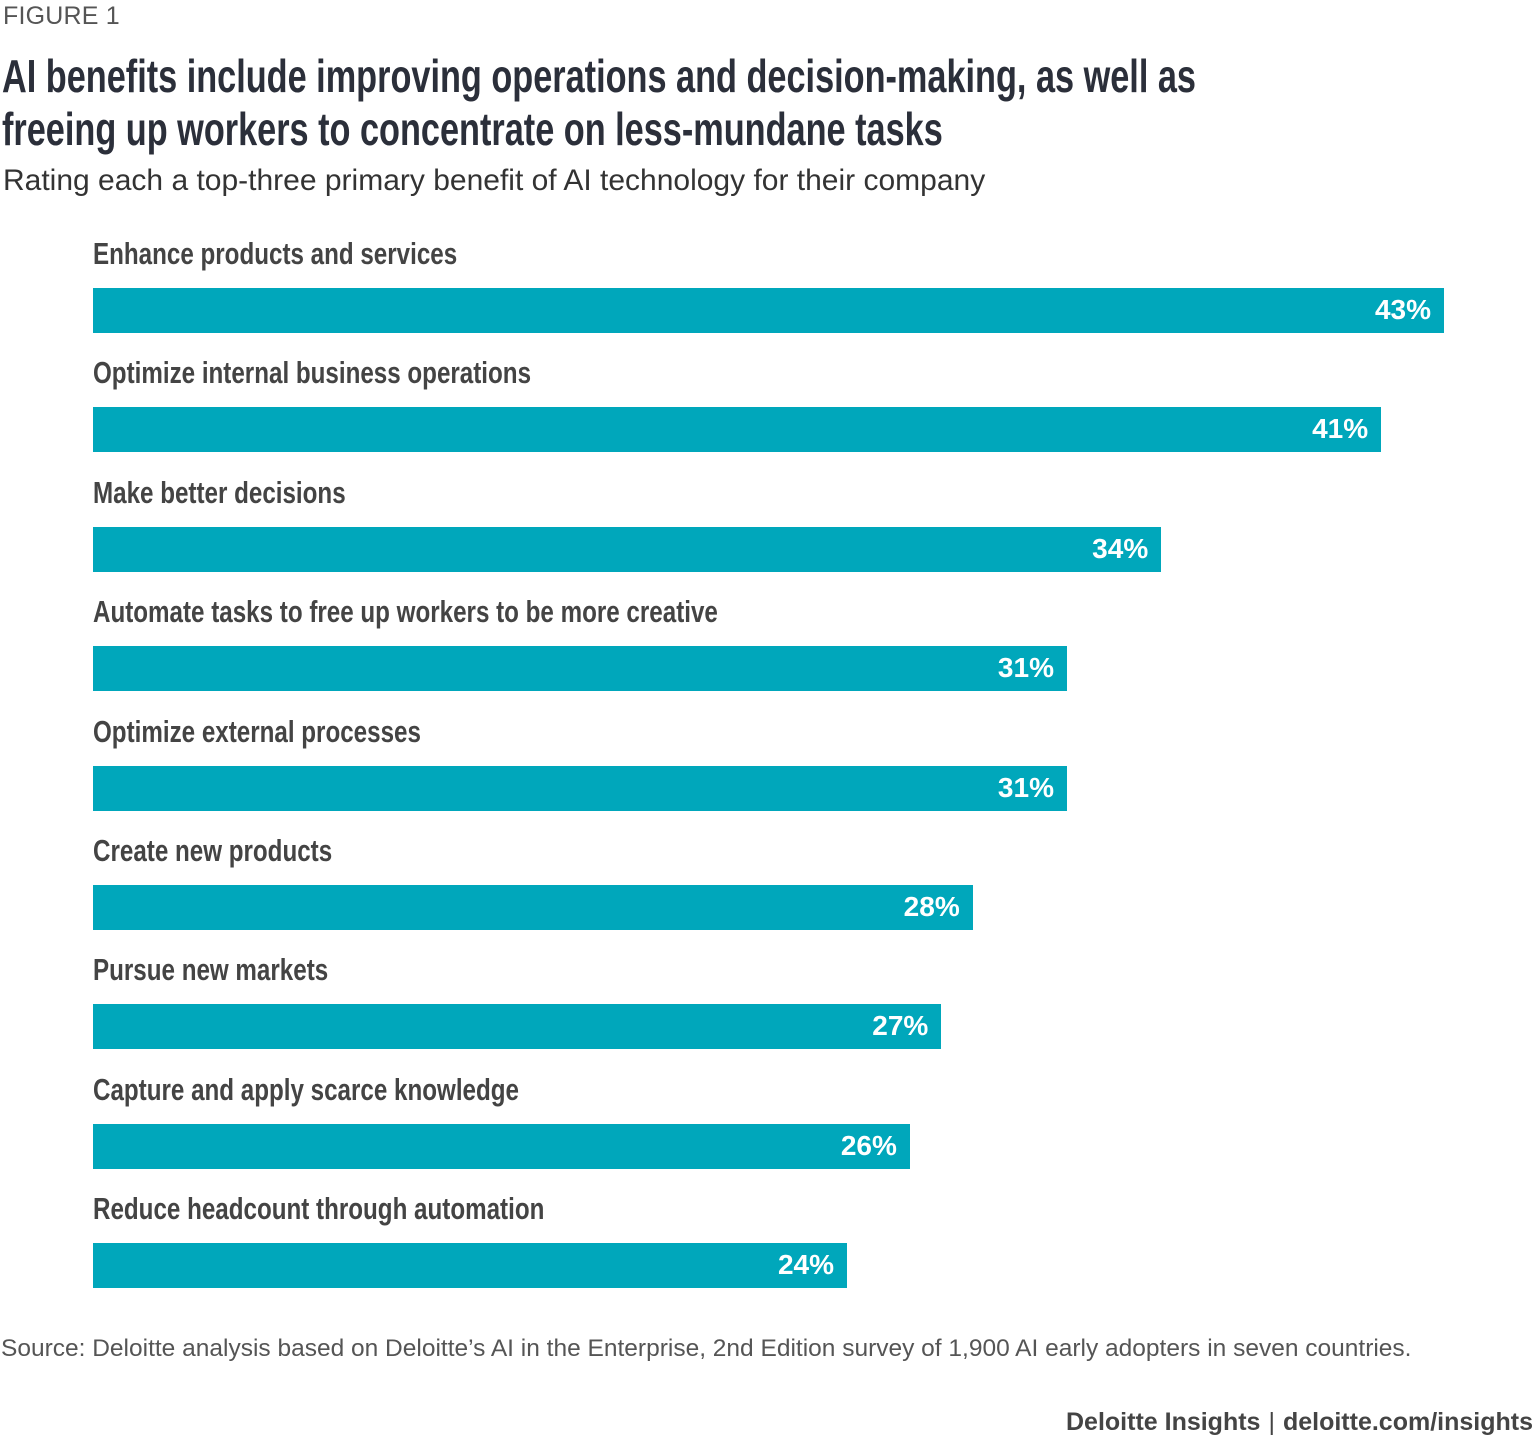 The height and width of the screenshot is (1443, 1536). Describe the element at coordinates (257, 731) in the screenshot. I see `category-label: Optimize external processes` at that location.